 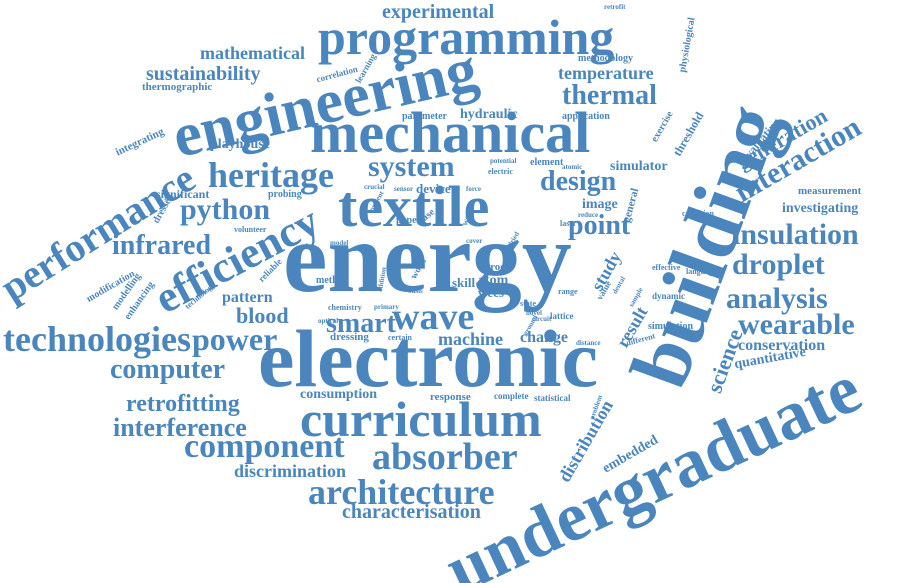 I want to click on word-temperature: temperature, so click(x=606, y=73).